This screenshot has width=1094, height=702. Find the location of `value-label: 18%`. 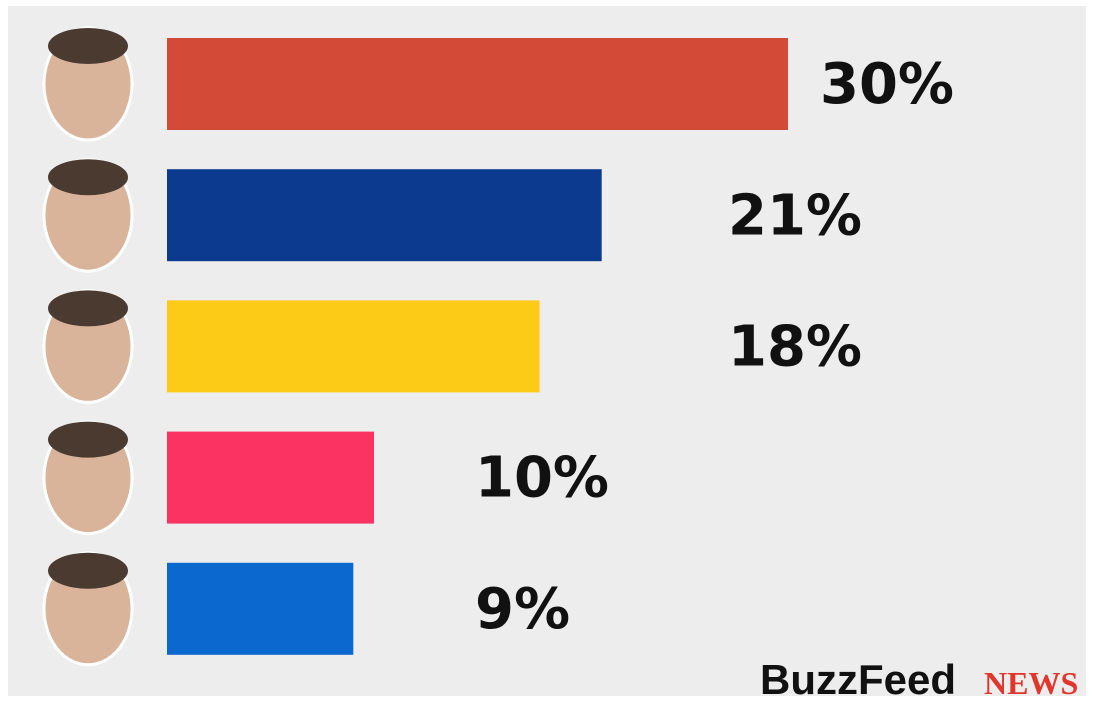

value-label: 18% is located at coordinates (795, 347).